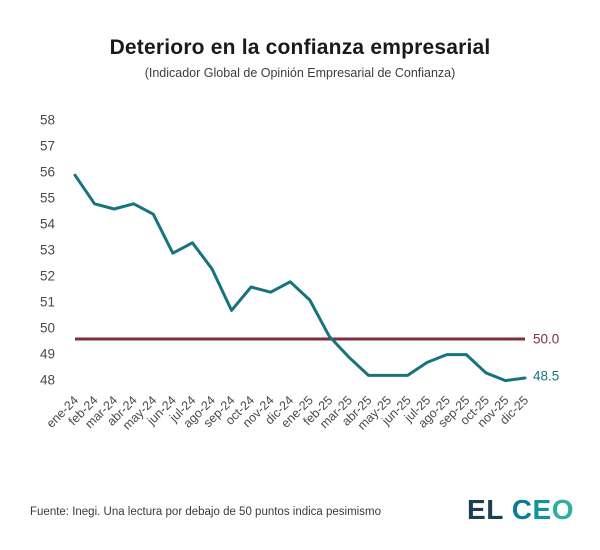  Describe the element at coordinates (47, 146) in the screenshot. I see `y-tick-label: 57` at that location.